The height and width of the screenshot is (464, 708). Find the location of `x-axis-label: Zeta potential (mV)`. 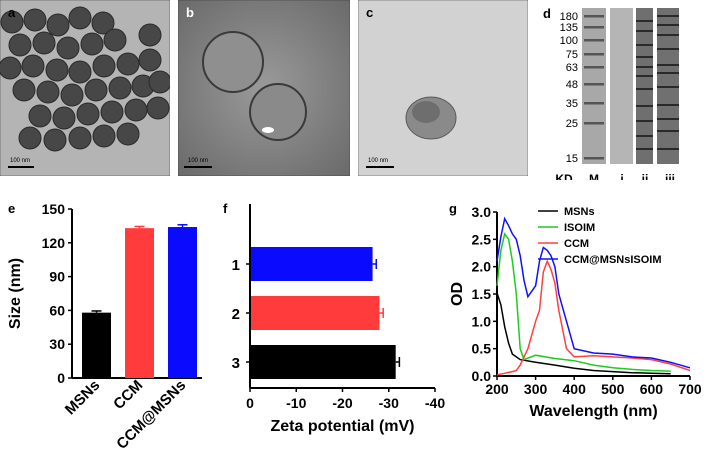

x-axis-label: Zeta potential (mV) is located at coordinates (342, 426).